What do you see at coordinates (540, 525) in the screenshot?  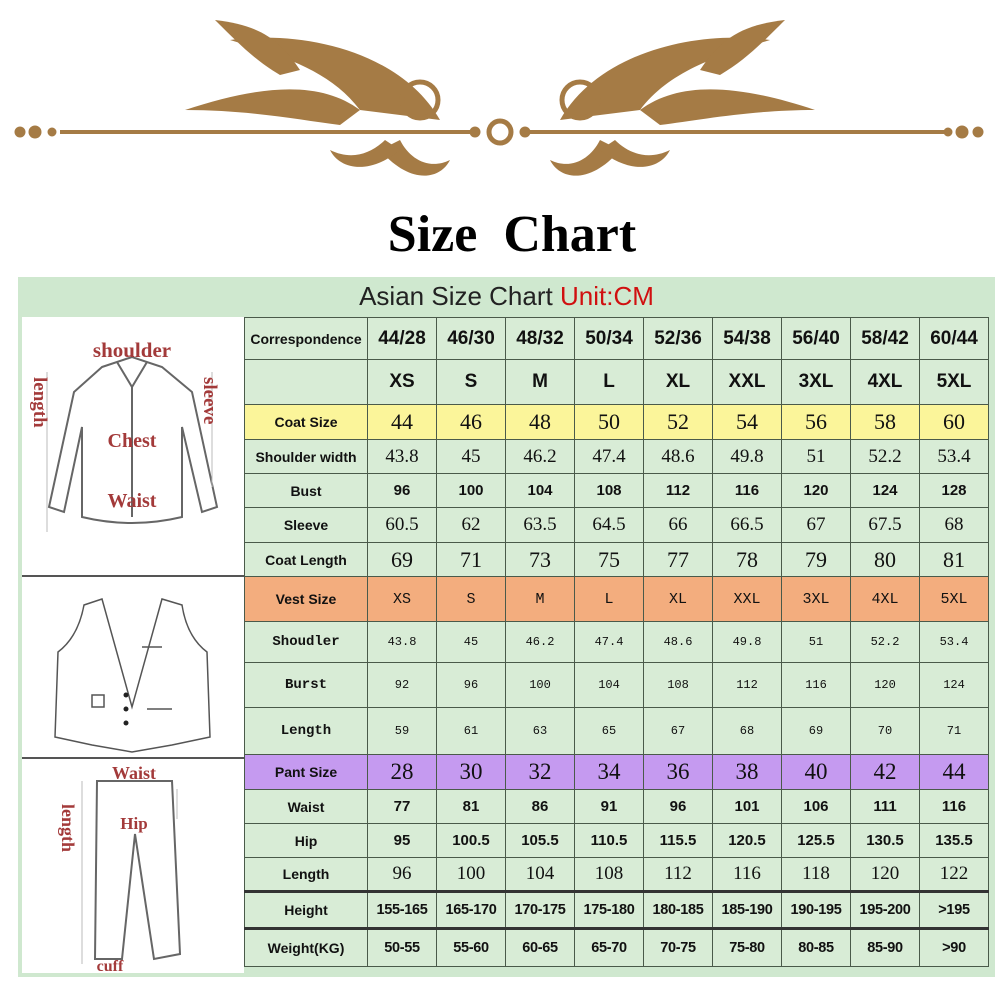 I see `table-cell: 63.5` at bounding box center [540, 525].